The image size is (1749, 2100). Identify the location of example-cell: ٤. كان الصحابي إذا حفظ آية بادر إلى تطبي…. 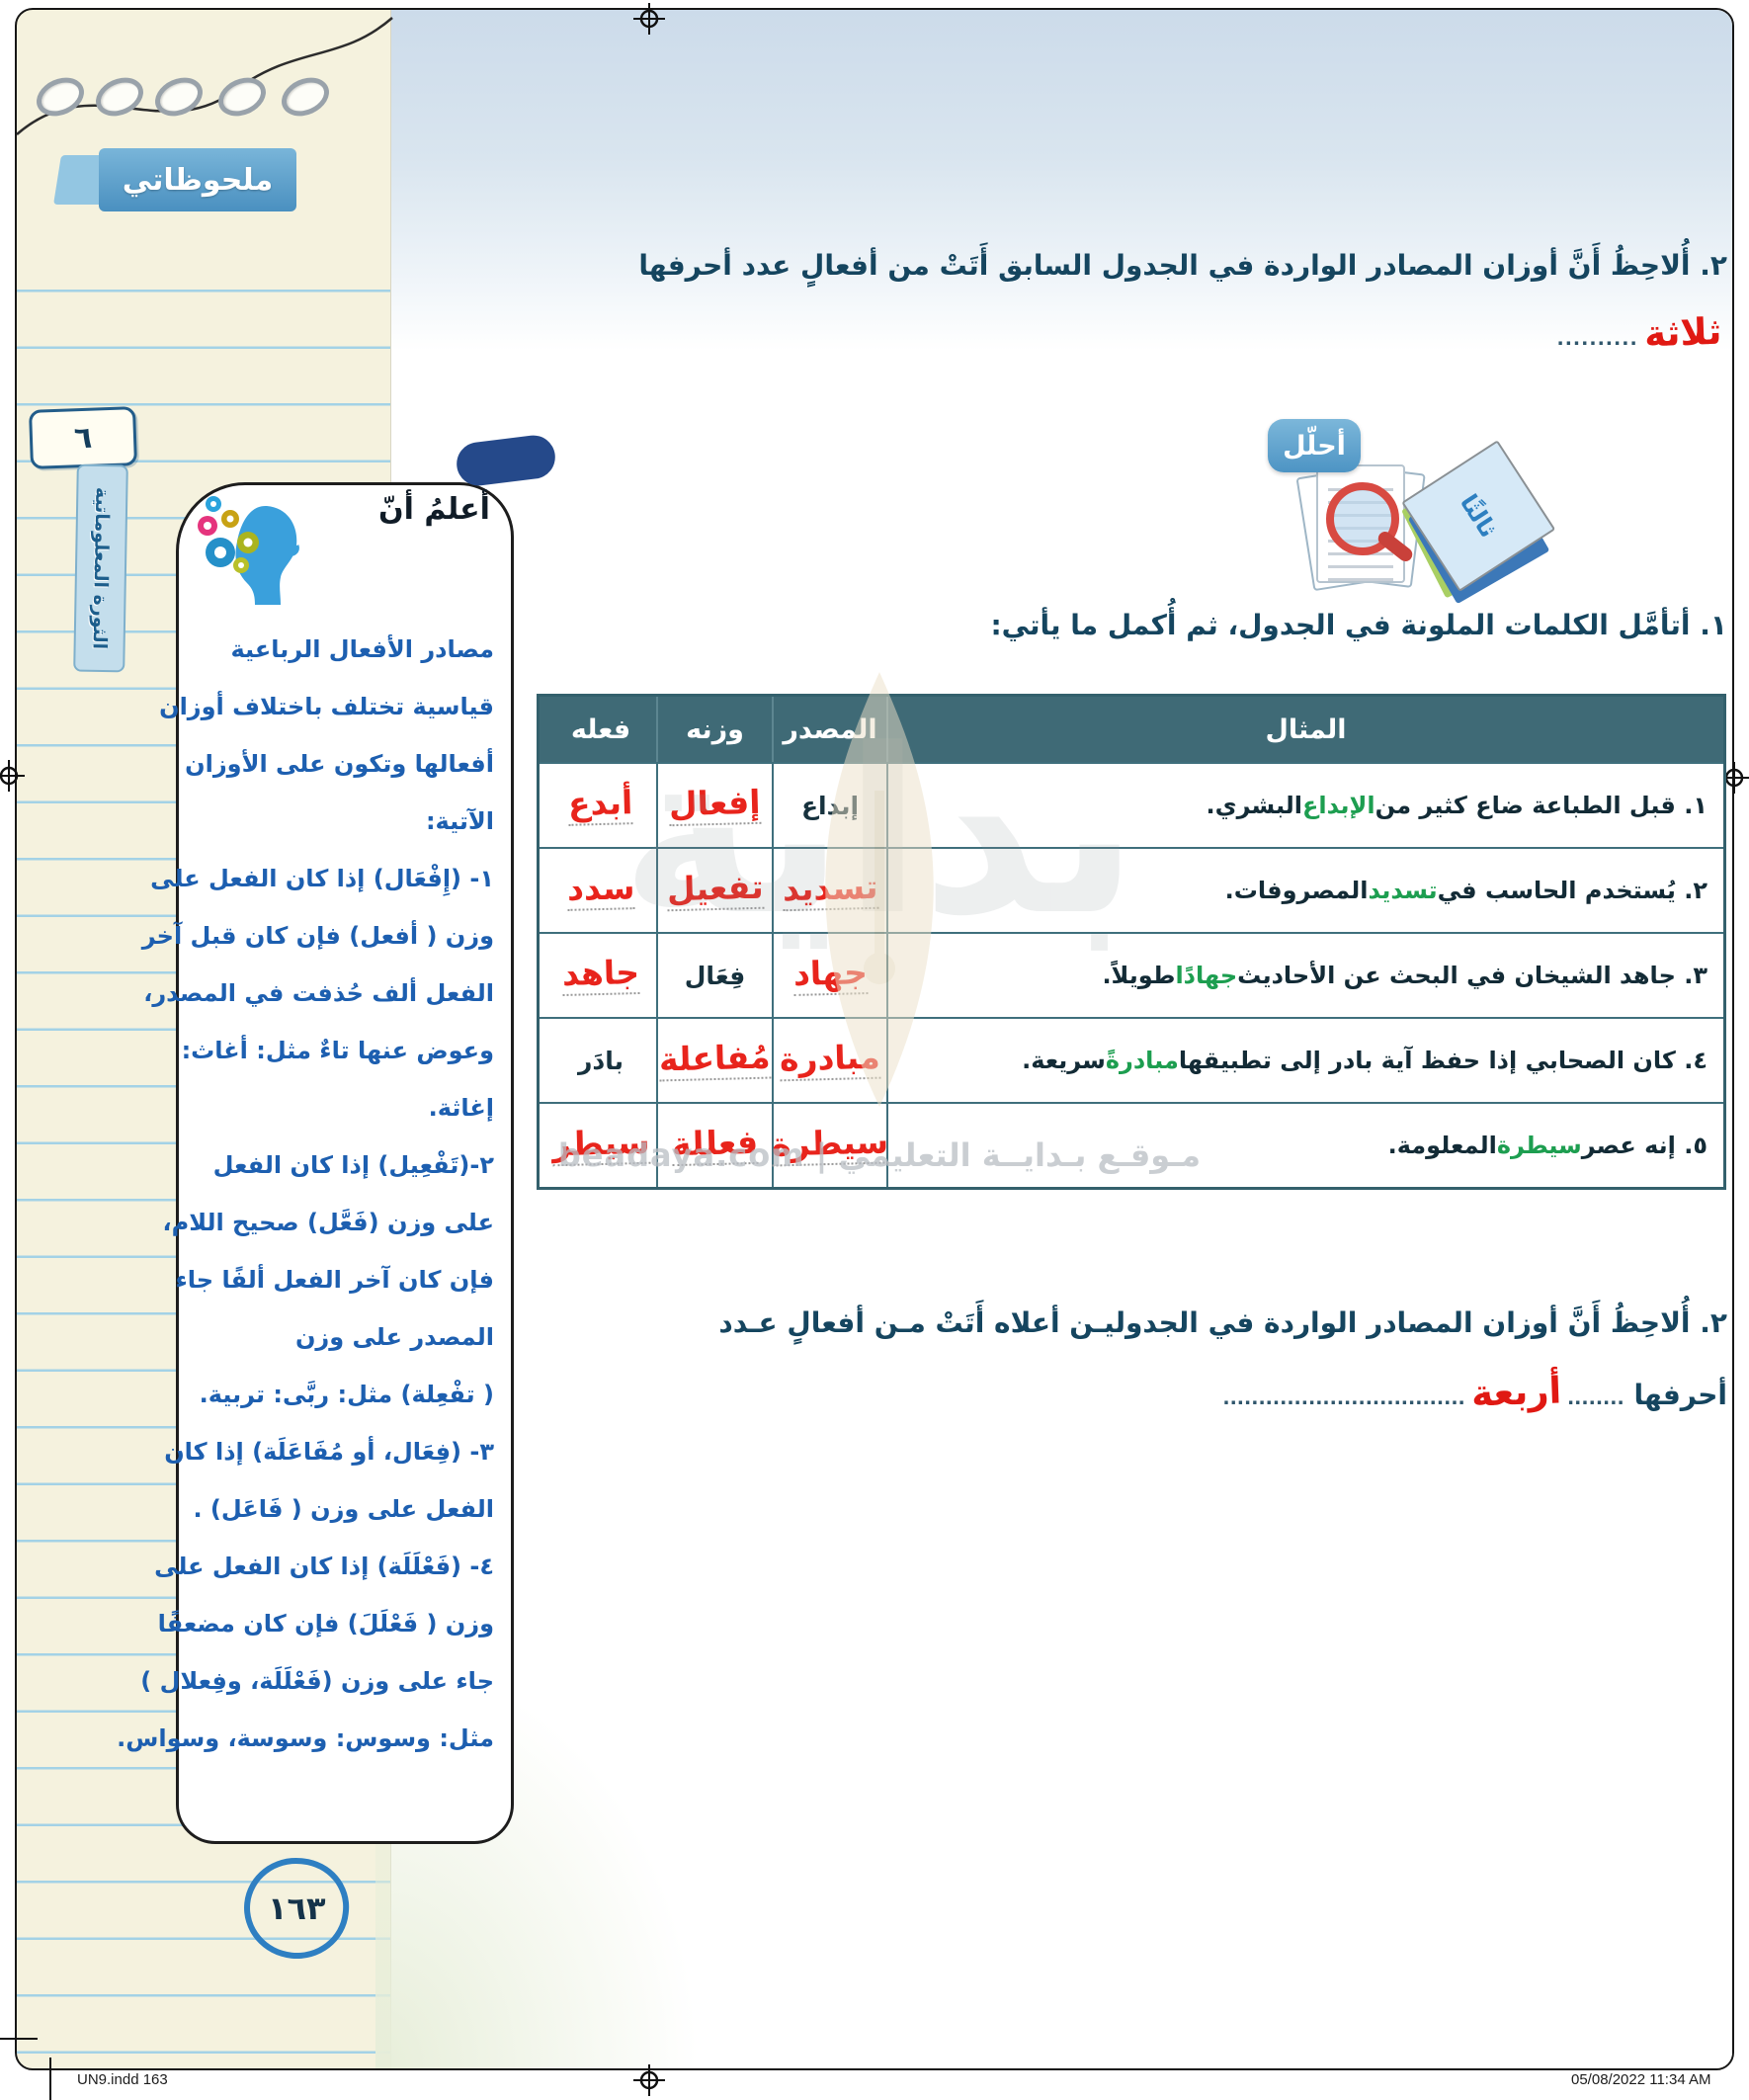
(1305, 1060).